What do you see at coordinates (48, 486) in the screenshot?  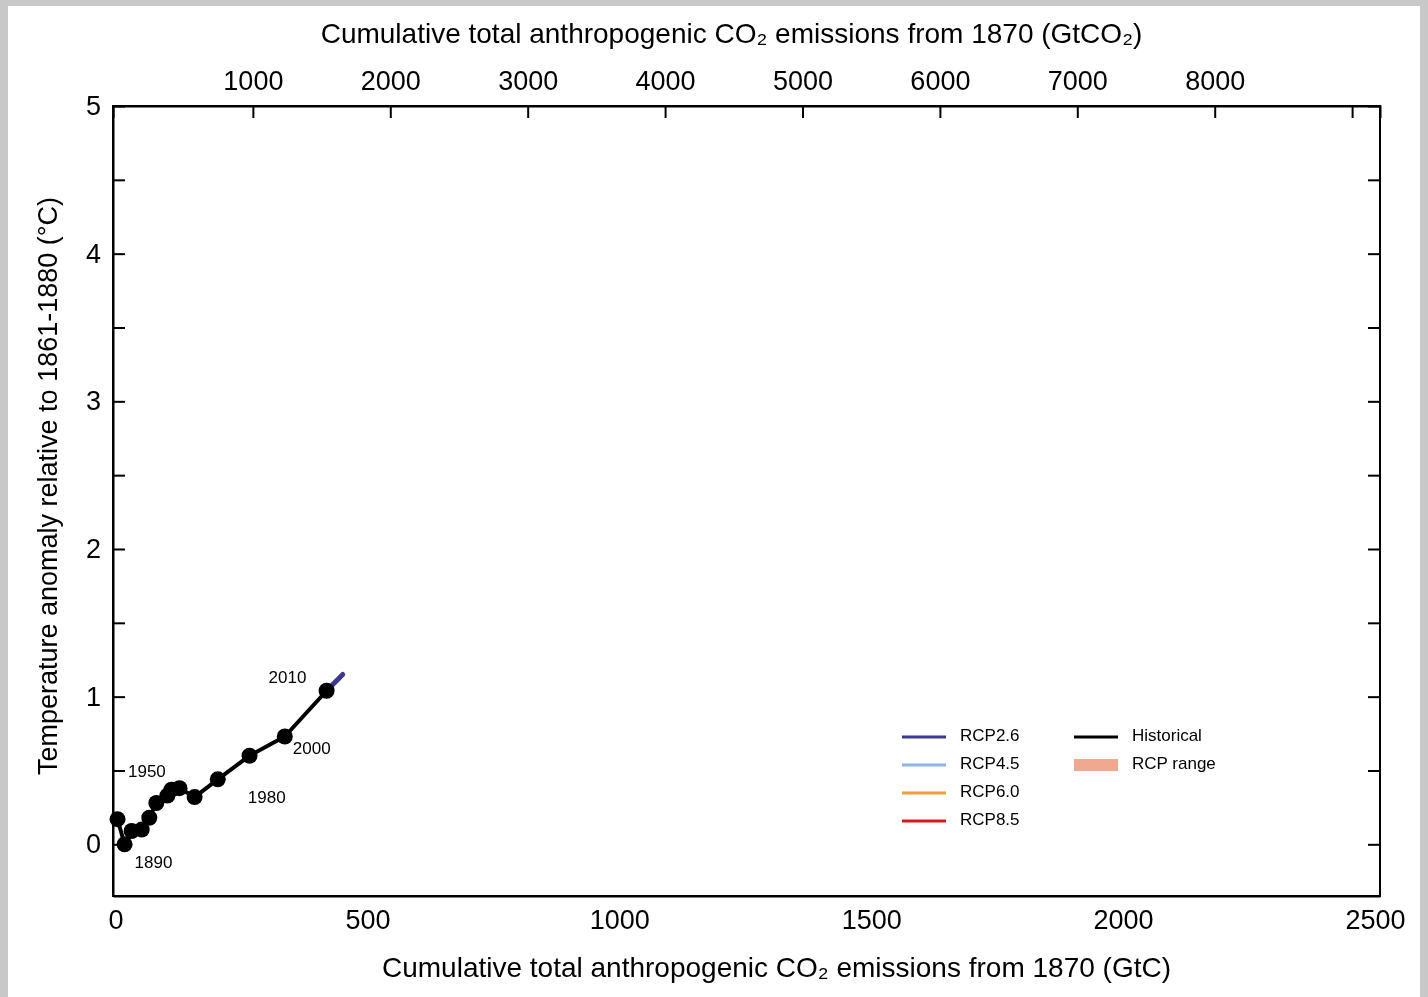 I see `y-axis-title: Temperature anomaly relative to 1861-1880 (°C)` at bounding box center [48, 486].